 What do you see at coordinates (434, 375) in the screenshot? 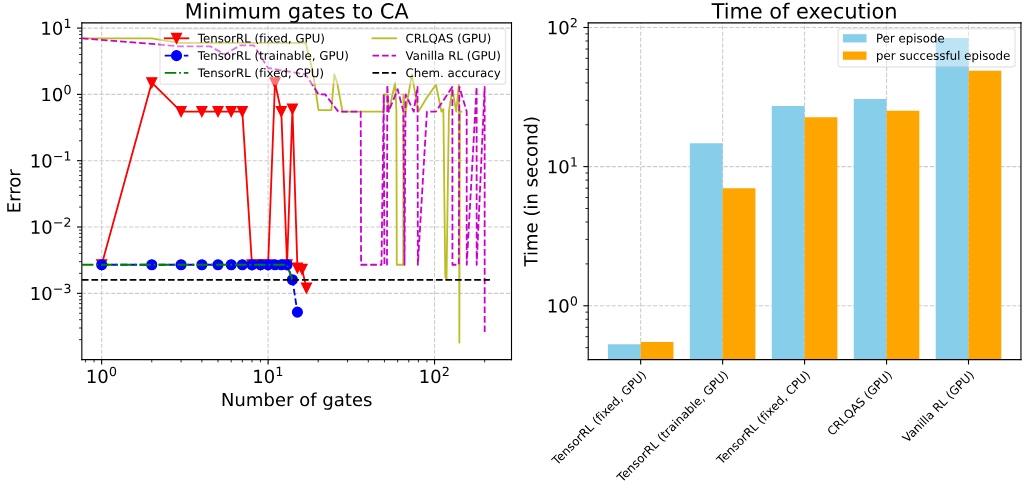
I see `x-tick-label: 10$^{2}$` at bounding box center [434, 375].